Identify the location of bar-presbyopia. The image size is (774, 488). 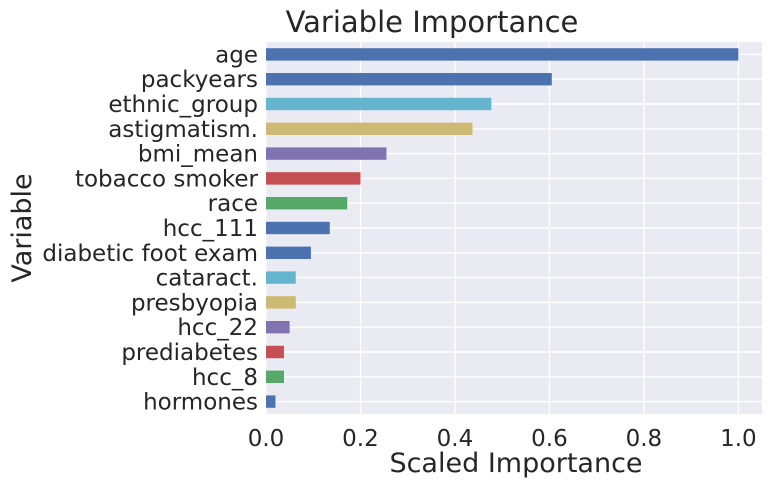
(281, 302).